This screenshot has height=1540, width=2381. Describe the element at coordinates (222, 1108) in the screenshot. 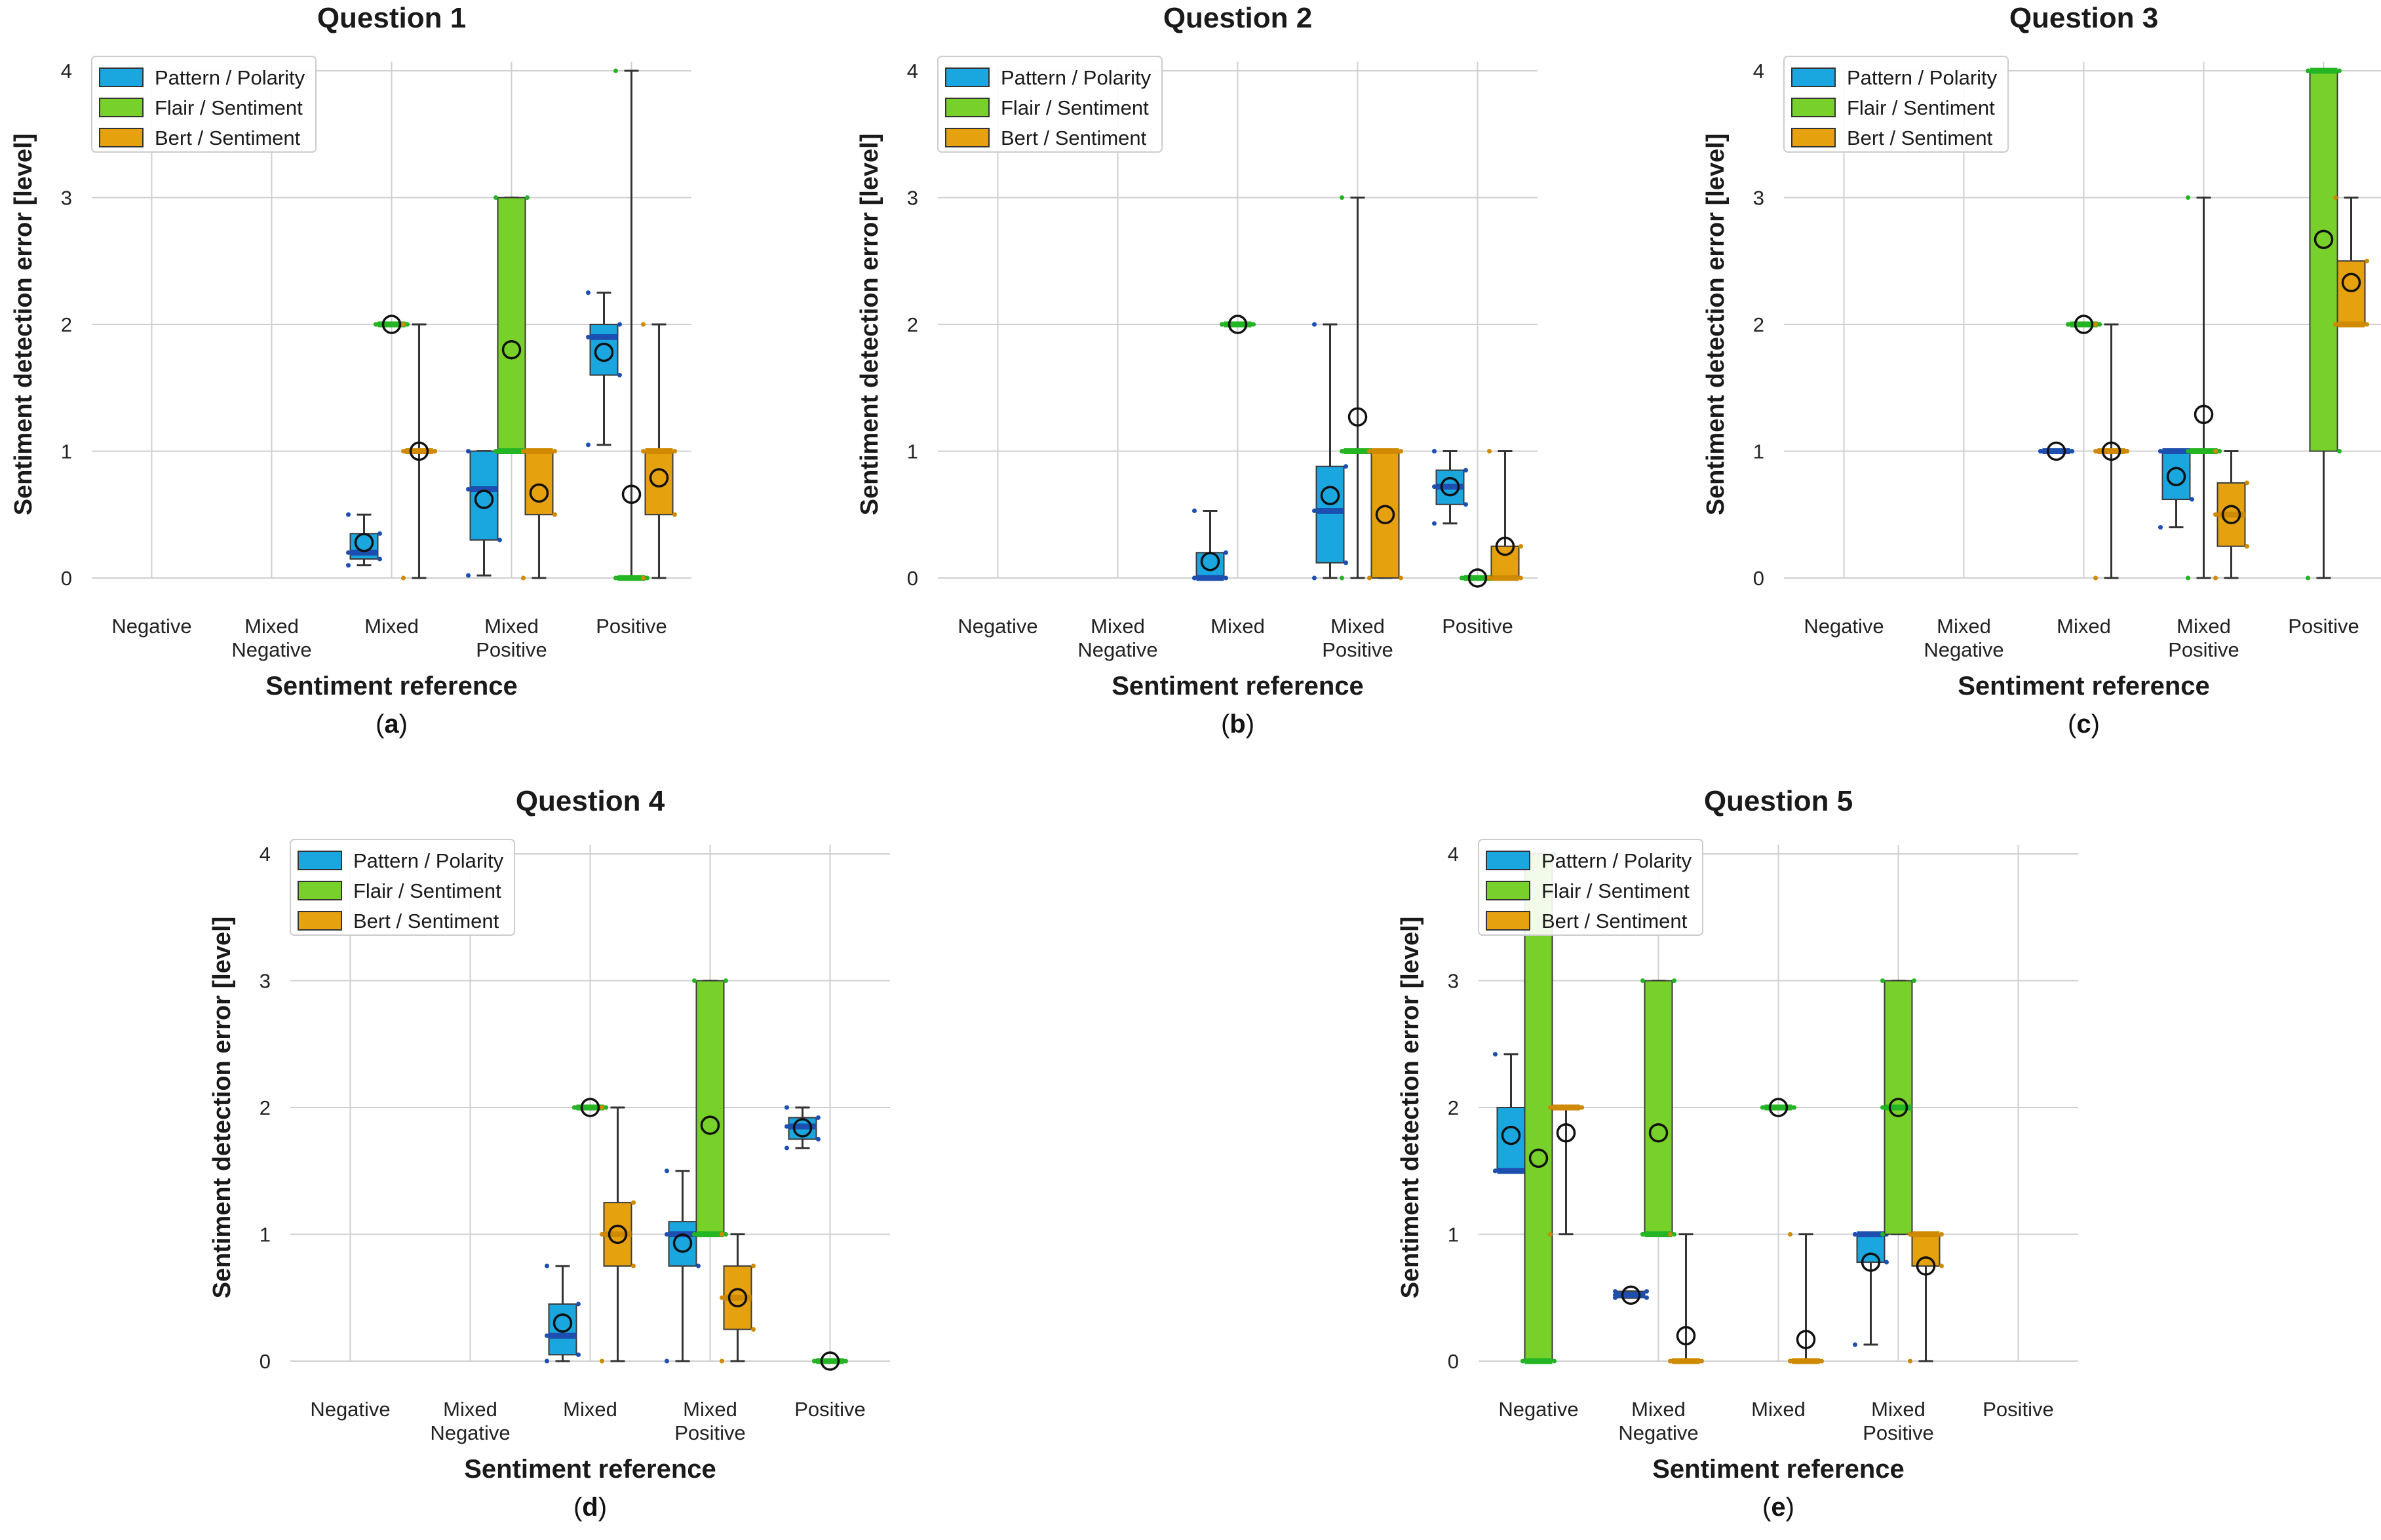

I see `y-axis-label: Sentiment detection error [level]` at that location.